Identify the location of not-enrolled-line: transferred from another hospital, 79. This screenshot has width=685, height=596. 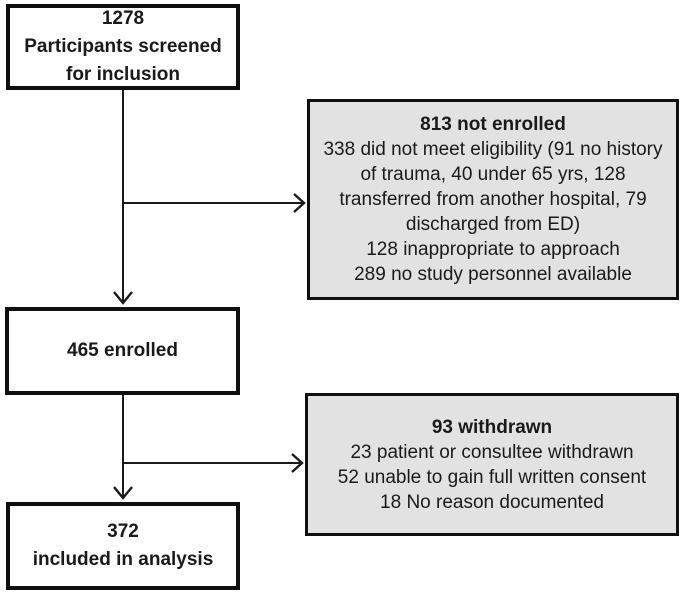
(493, 199).